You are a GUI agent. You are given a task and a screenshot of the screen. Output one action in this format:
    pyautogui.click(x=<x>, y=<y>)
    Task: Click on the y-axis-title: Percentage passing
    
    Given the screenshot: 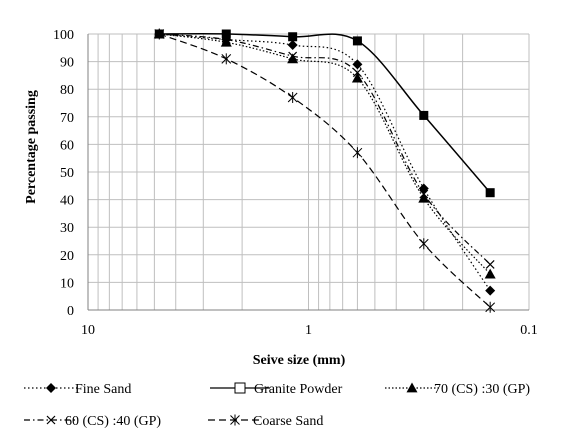 What is the action you would take?
    pyautogui.click(x=31, y=147)
    